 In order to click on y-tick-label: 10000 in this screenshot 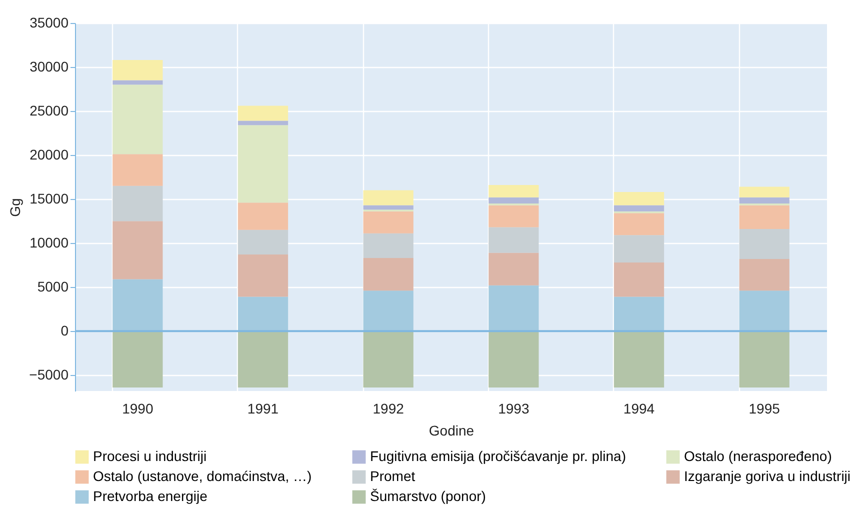, I will do `click(49, 242)`.